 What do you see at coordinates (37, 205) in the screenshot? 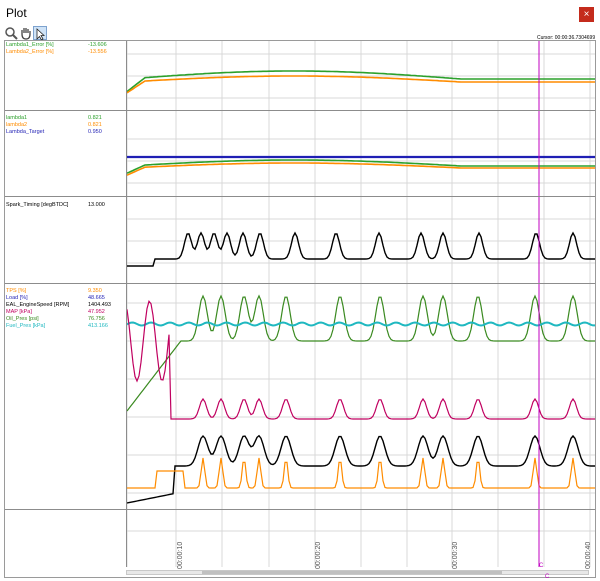
I see `signal-name: Spark_Timing [degBTDC]` at bounding box center [37, 205].